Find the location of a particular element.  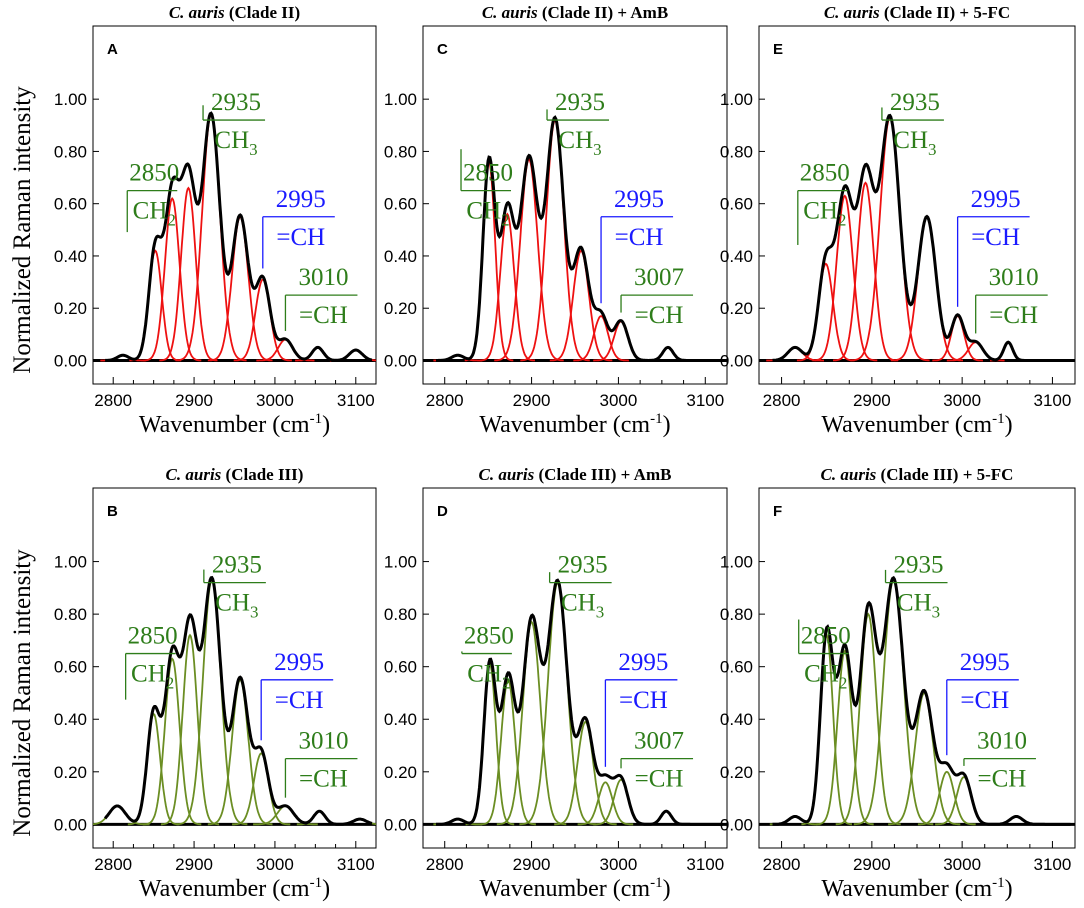

title-condition: (Clade III) + AmB is located at coordinates (602, 474).